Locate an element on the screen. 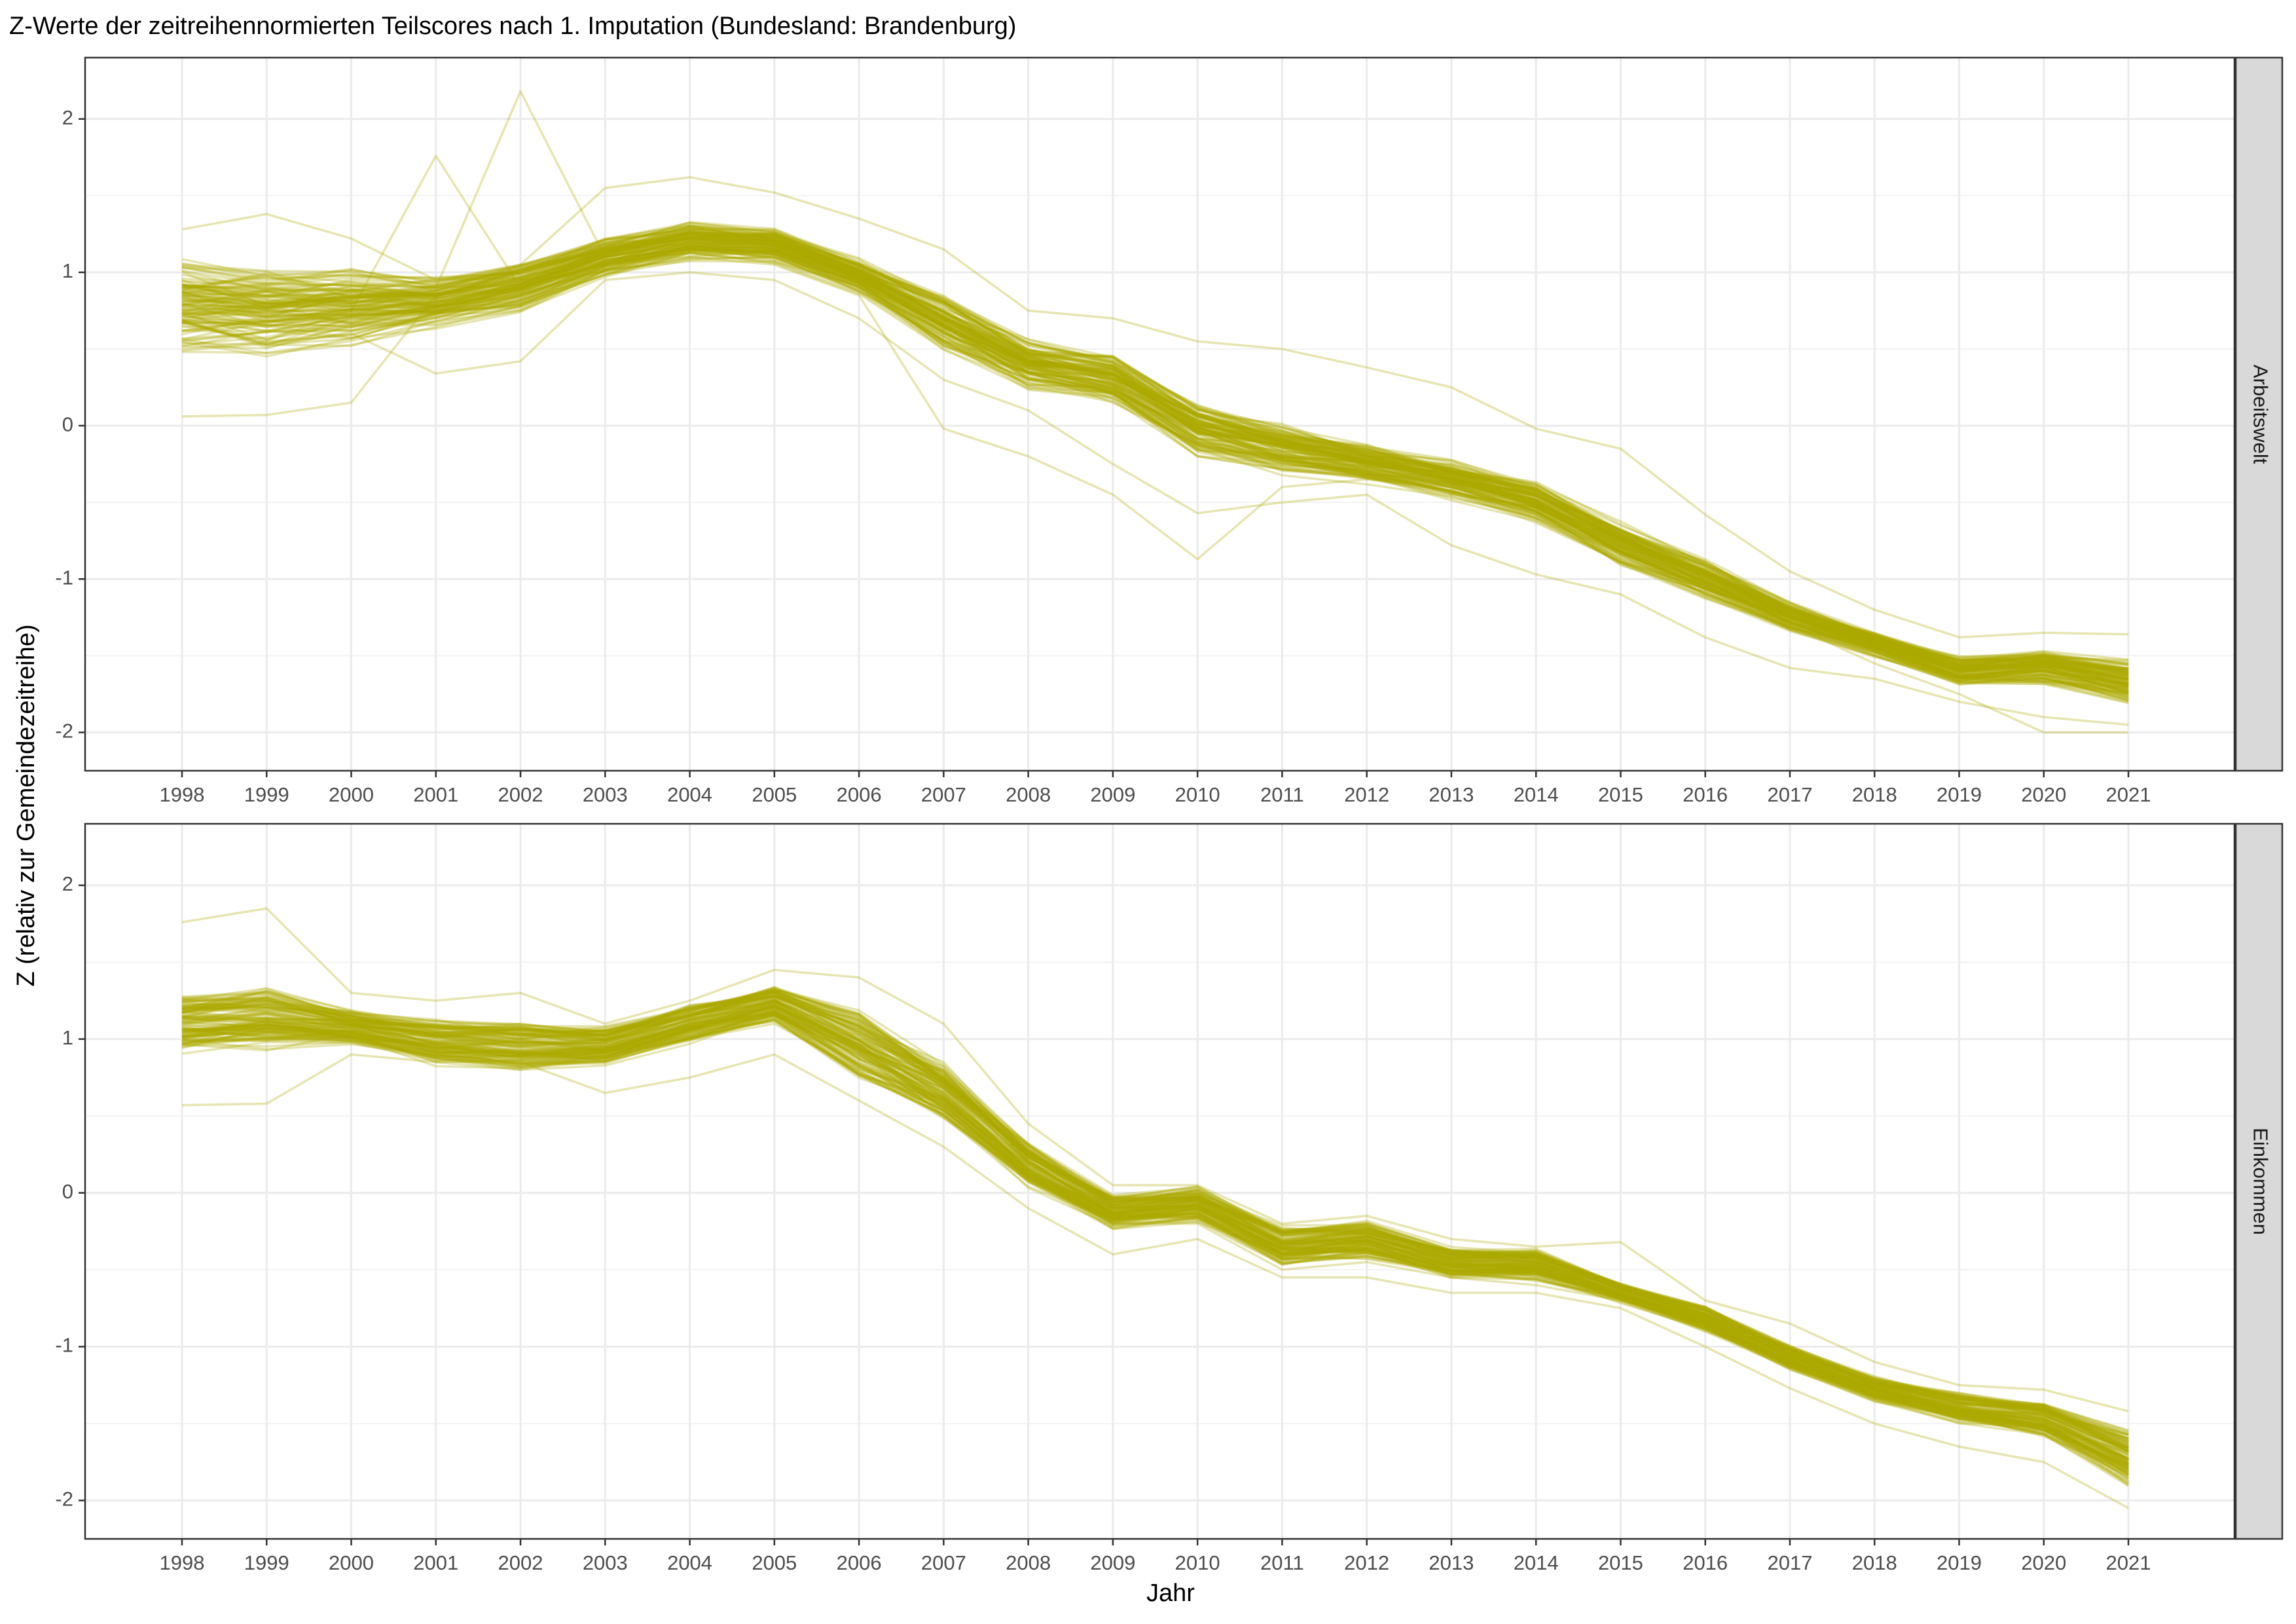 The width and height of the screenshot is (2296, 1624). x-tick-label: 2008 is located at coordinates (1028, 794).